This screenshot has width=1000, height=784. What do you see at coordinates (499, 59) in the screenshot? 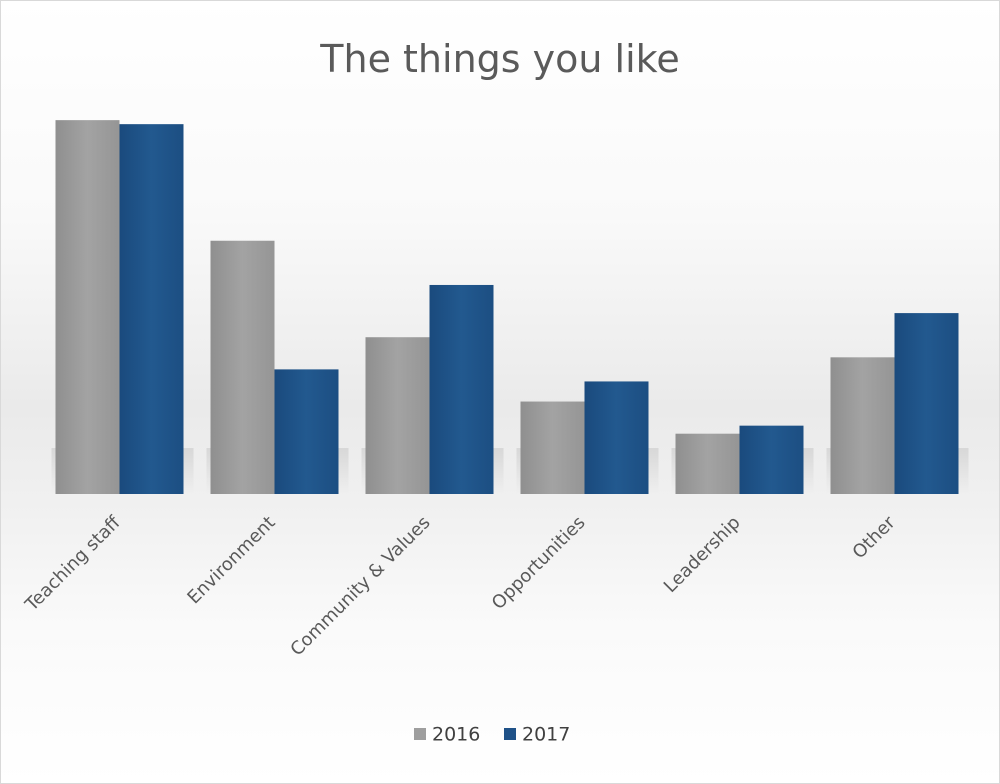
I see `chart-title: The things you like` at bounding box center [499, 59].